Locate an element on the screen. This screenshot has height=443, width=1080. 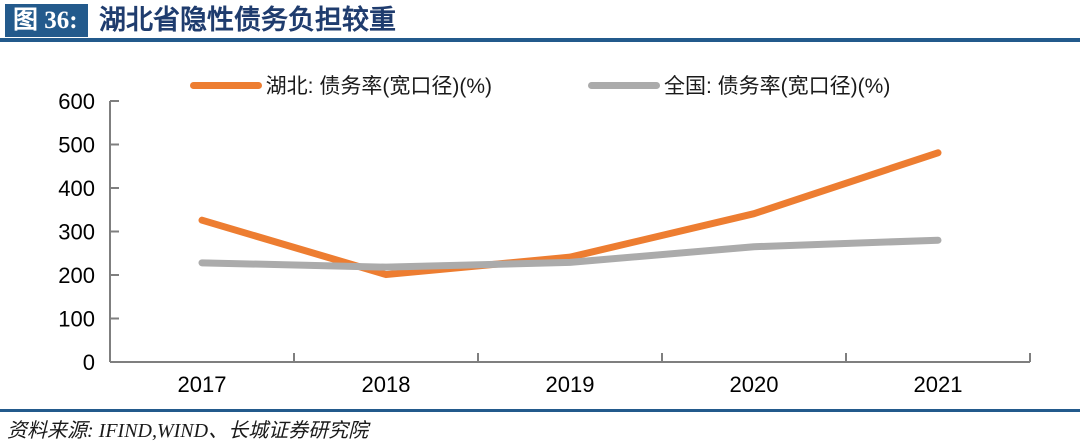
legend-label-1: 全国: 债务率(宽口径)(%) is located at coordinates (777, 86).